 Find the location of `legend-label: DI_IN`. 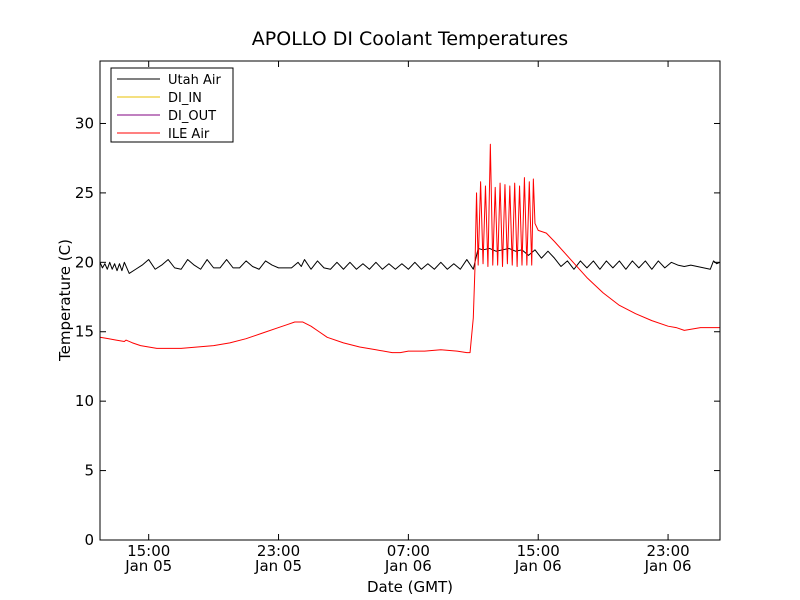

legend-label: DI_IN is located at coordinates (185, 98).